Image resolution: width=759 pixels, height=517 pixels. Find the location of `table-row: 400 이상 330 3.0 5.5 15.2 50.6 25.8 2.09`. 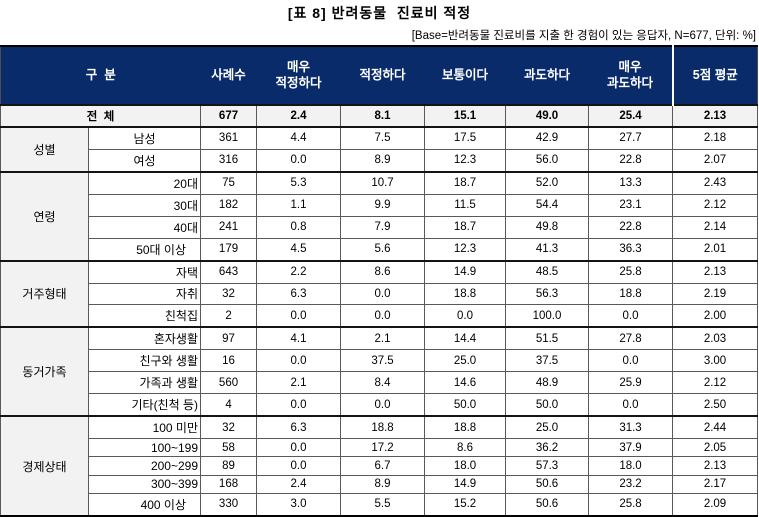

table-row: 400 이상 330 3.0 5.5 15.2 50.6 25.8 2.09 is located at coordinates (380, 504).